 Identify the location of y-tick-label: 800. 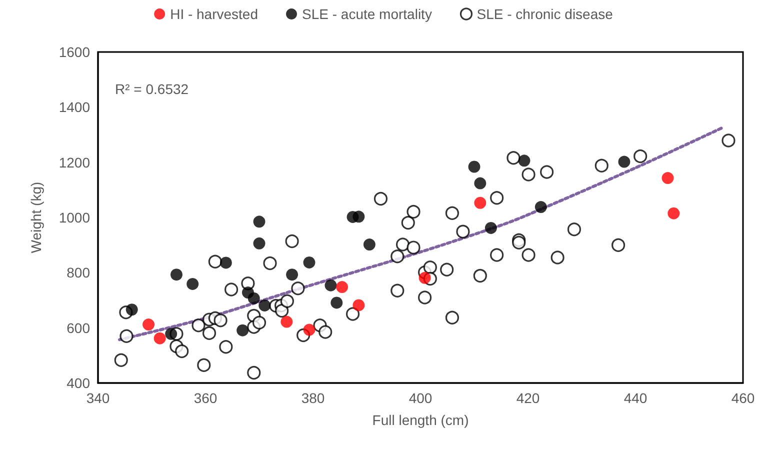
(78, 272).